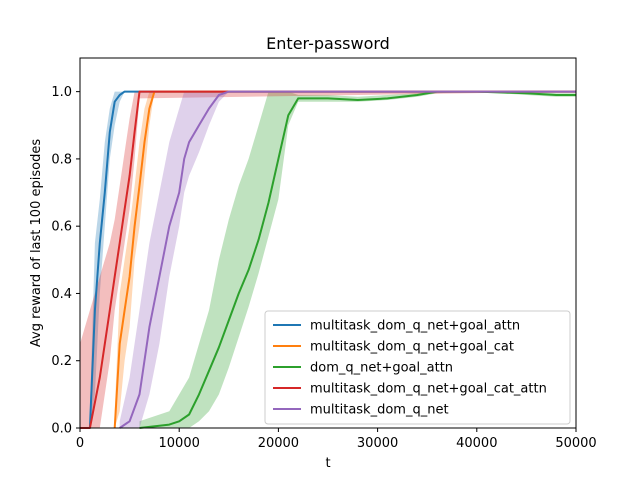  Describe the element at coordinates (61, 159) in the screenshot. I see `y-tick-label: 0.8` at that location.